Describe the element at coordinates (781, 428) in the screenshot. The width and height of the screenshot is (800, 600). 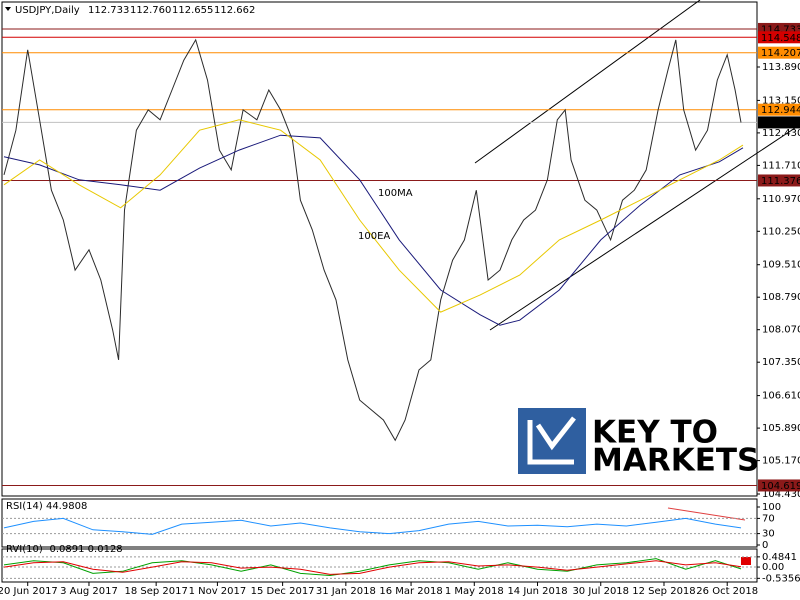
I see `y-tick-label: 105.890` at that location.